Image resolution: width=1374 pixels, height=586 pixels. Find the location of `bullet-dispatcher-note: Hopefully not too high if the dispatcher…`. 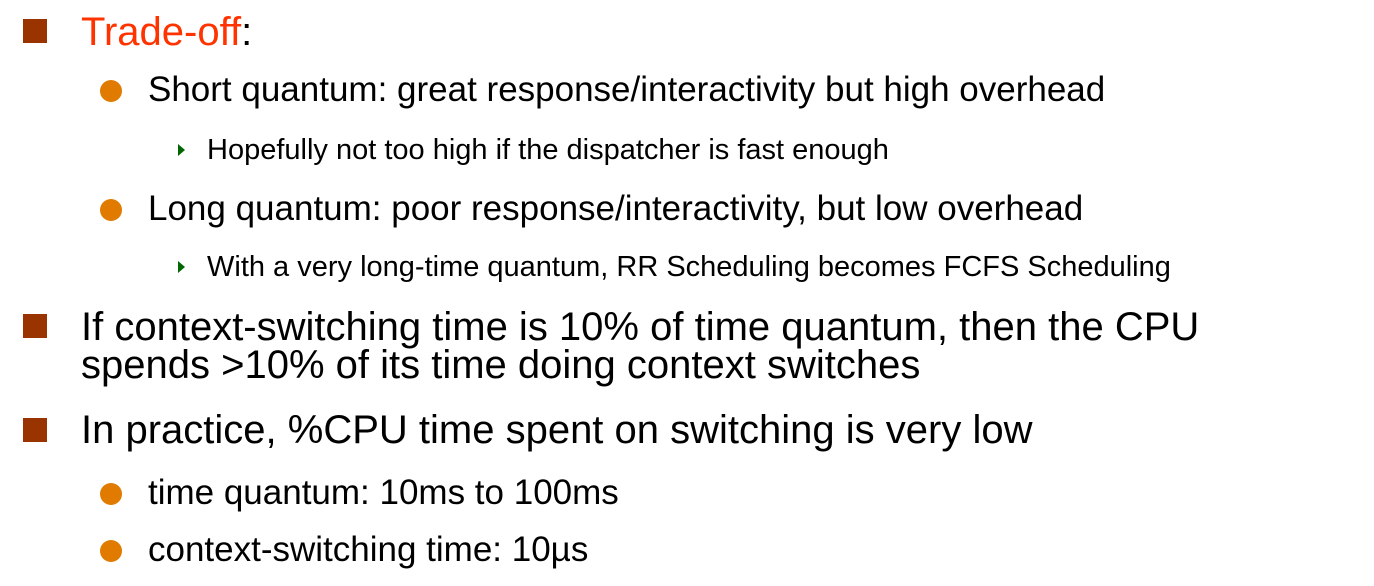

bullet-dispatcher-note: Hopefully not too high if the dispatcher… is located at coordinates (548, 150).